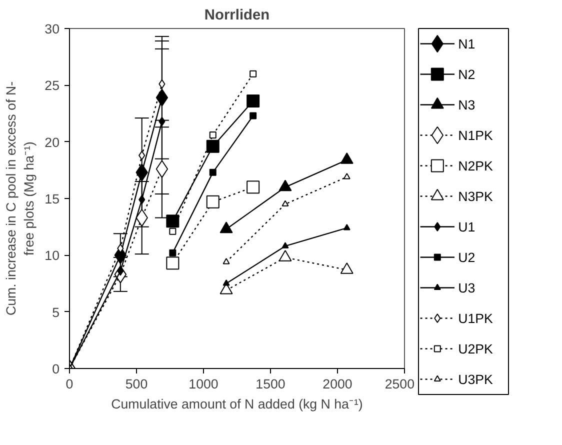 The width and height of the screenshot is (562, 445). I want to click on legend-label: U2PK, so click(476, 348).